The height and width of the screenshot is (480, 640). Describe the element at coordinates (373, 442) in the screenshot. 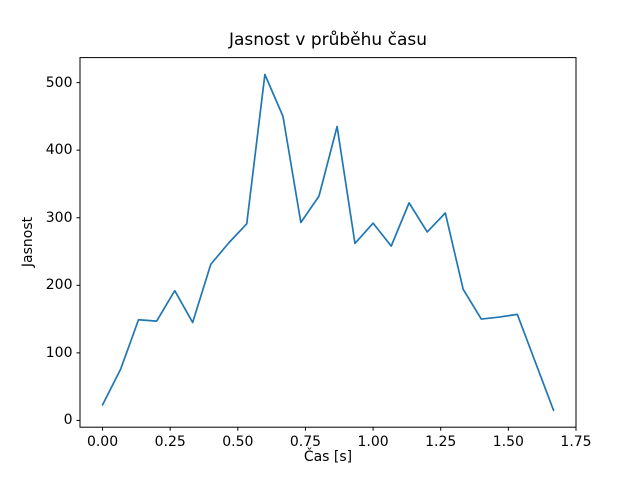

I see `x-tick-label: 1.00` at that location.